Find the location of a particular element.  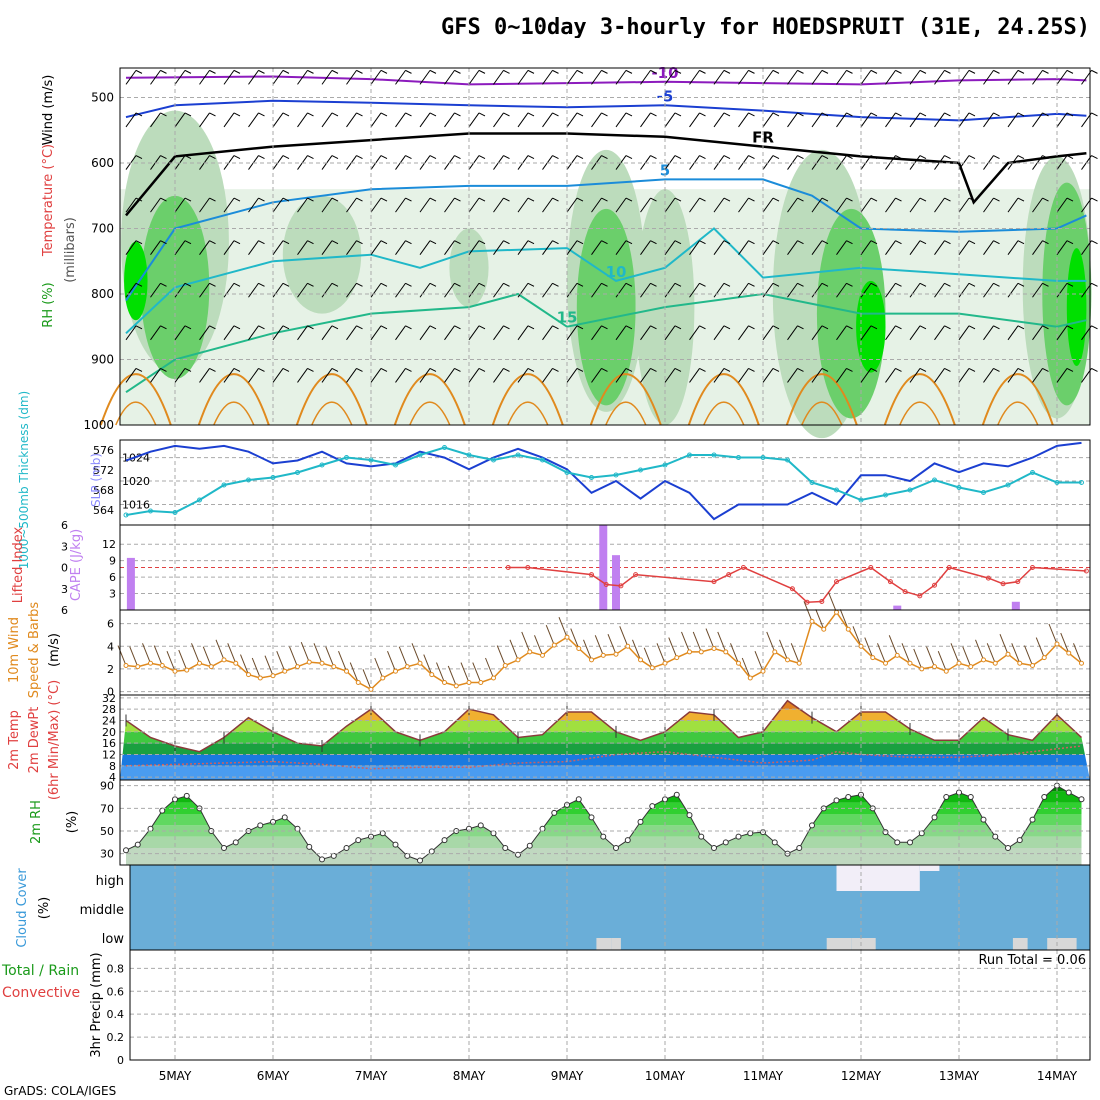

rh-tick: 50 is located at coordinates (107, 831).